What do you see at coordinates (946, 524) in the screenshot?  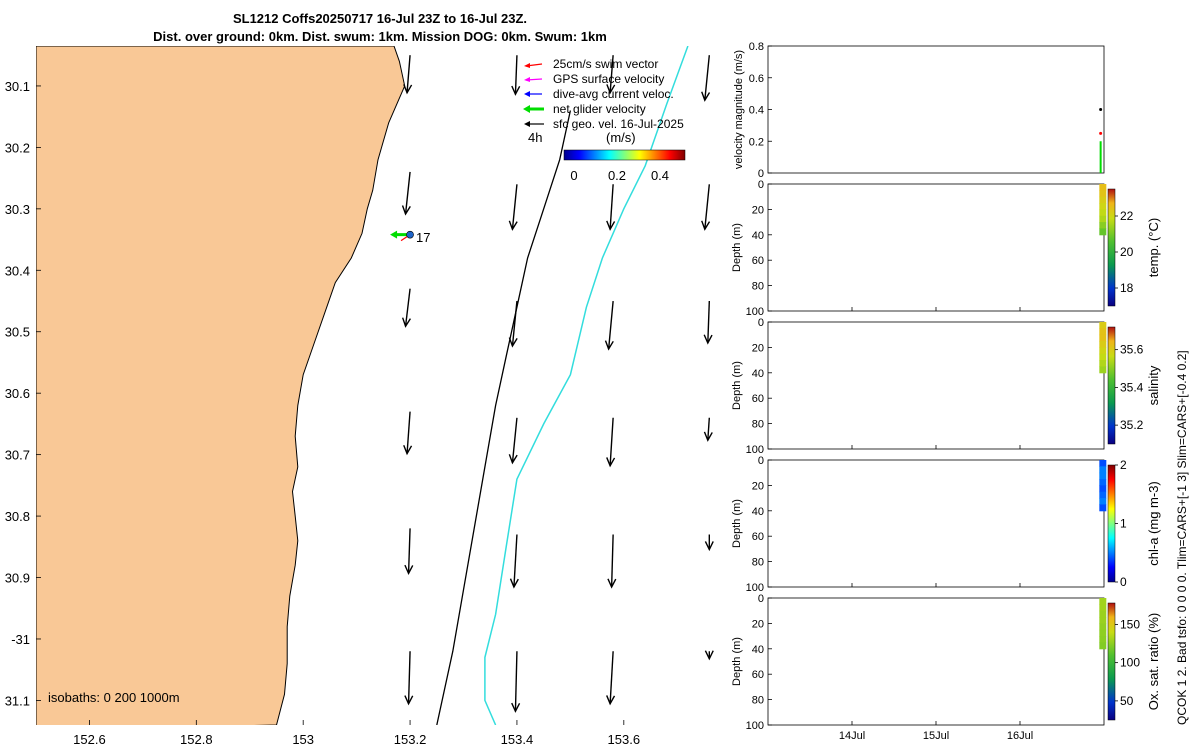 I see `depth-panel-3: 0 20 40 60 80 100 Depth (m) 0 1 2 chl-a (mg m-3)` at bounding box center [946, 524].